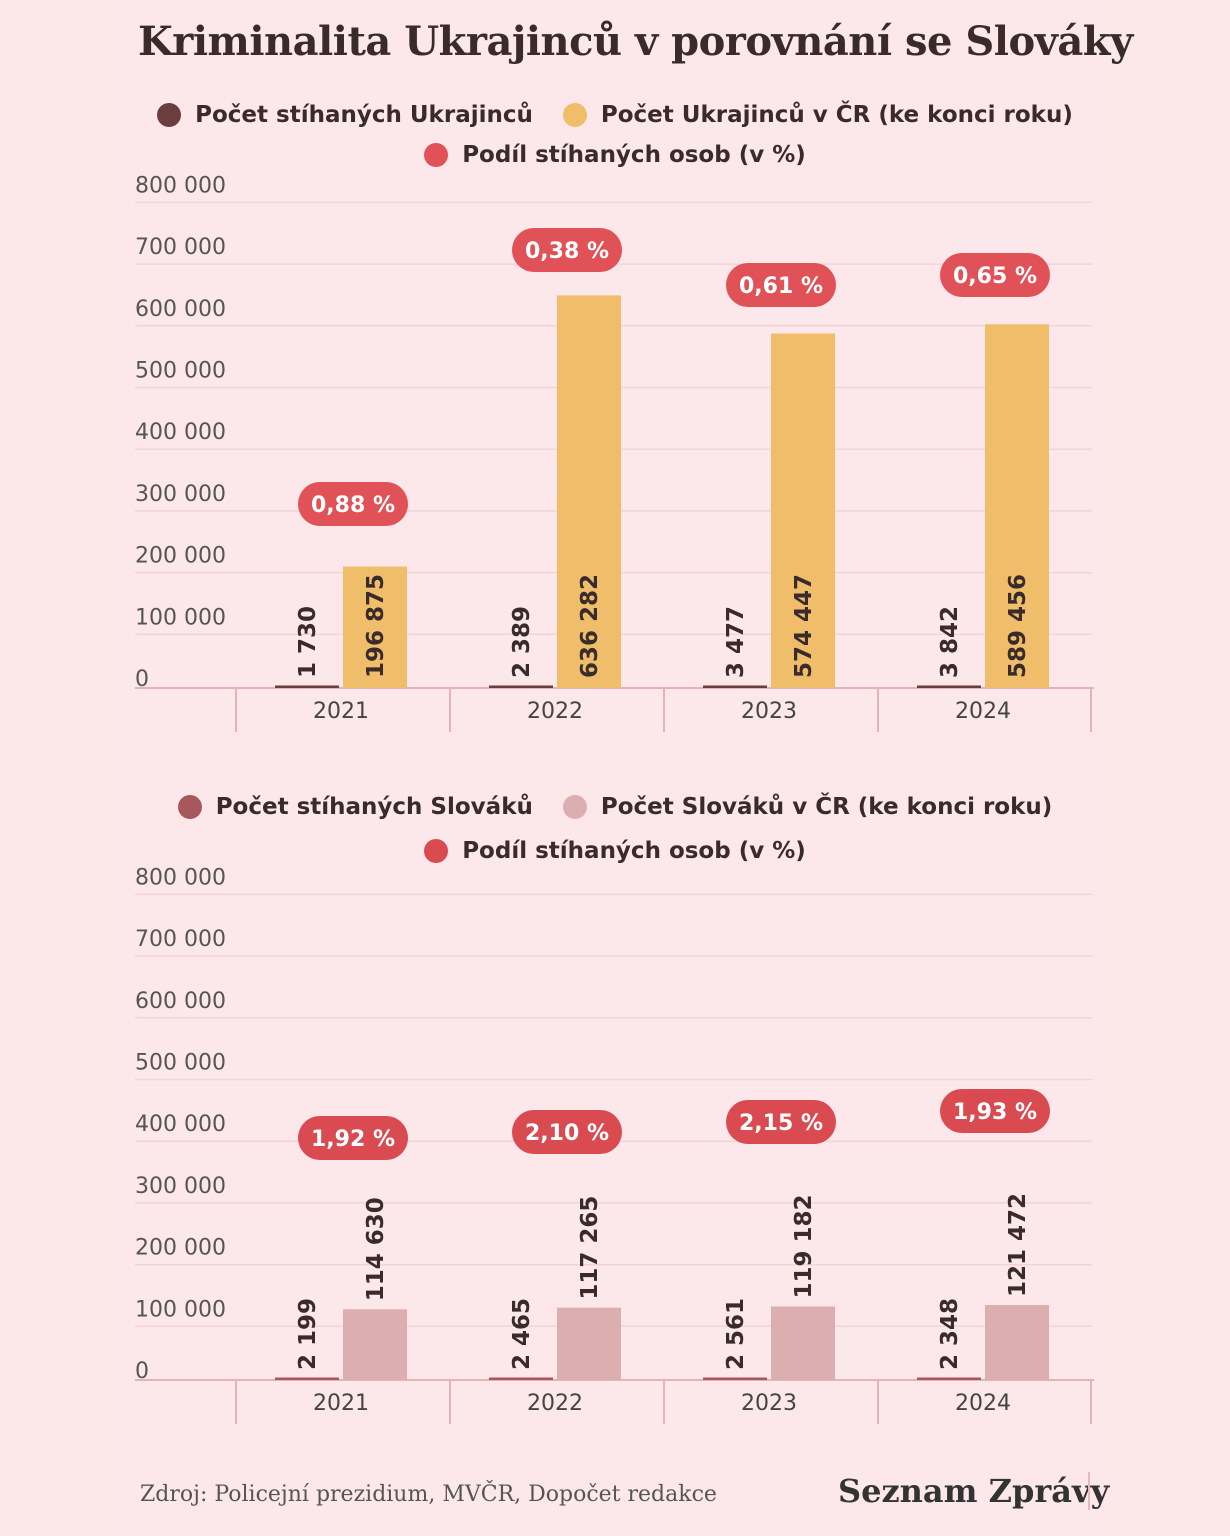 The width and height of the screenshot is (1230, 1536). I want to click on brand-divider, so click(1089, 1491).